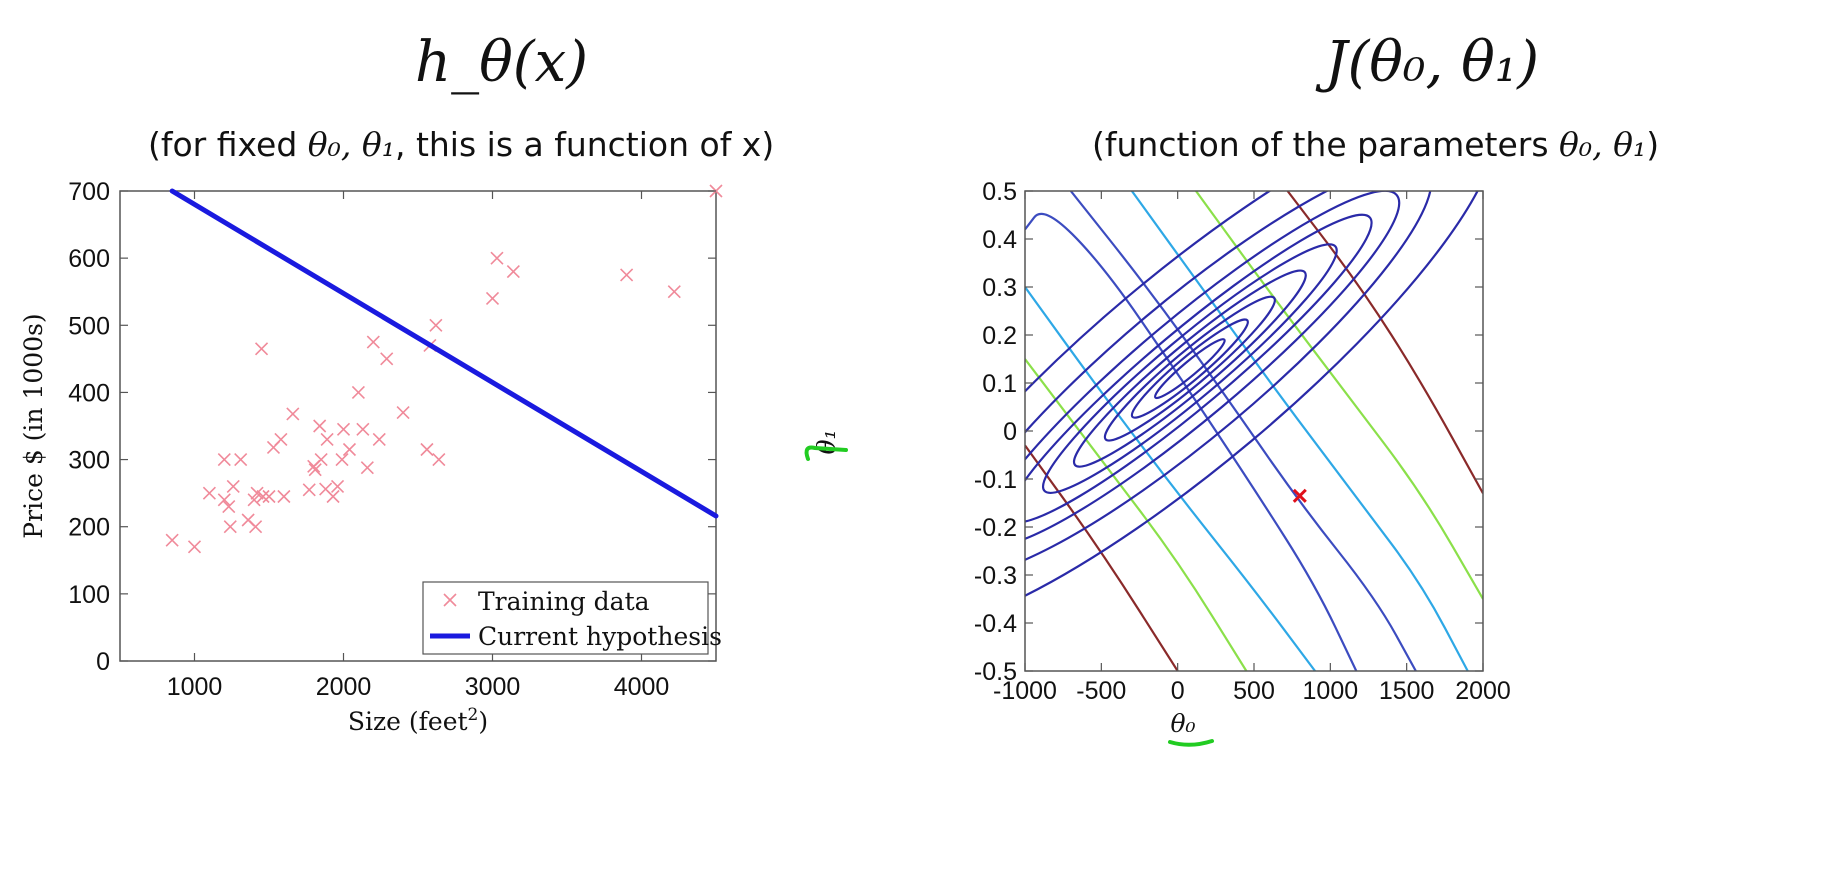  Describe the element at coordinates (89, 595) in the screenshot. I see `y-tick-label: 100` at that location.